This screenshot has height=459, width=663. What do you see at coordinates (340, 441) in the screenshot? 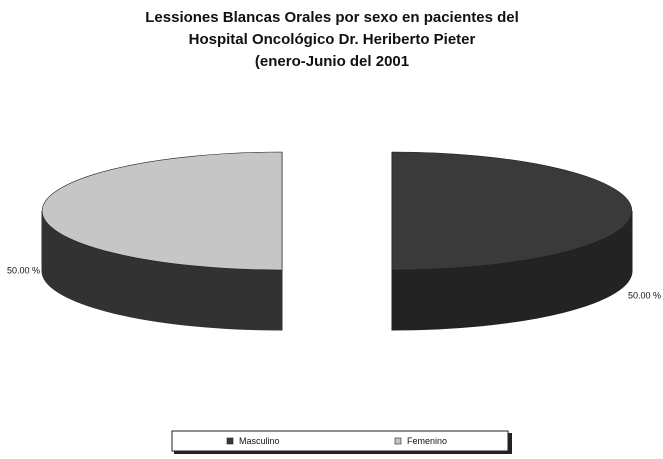
I see `legend` at bounding box center [340, 441].